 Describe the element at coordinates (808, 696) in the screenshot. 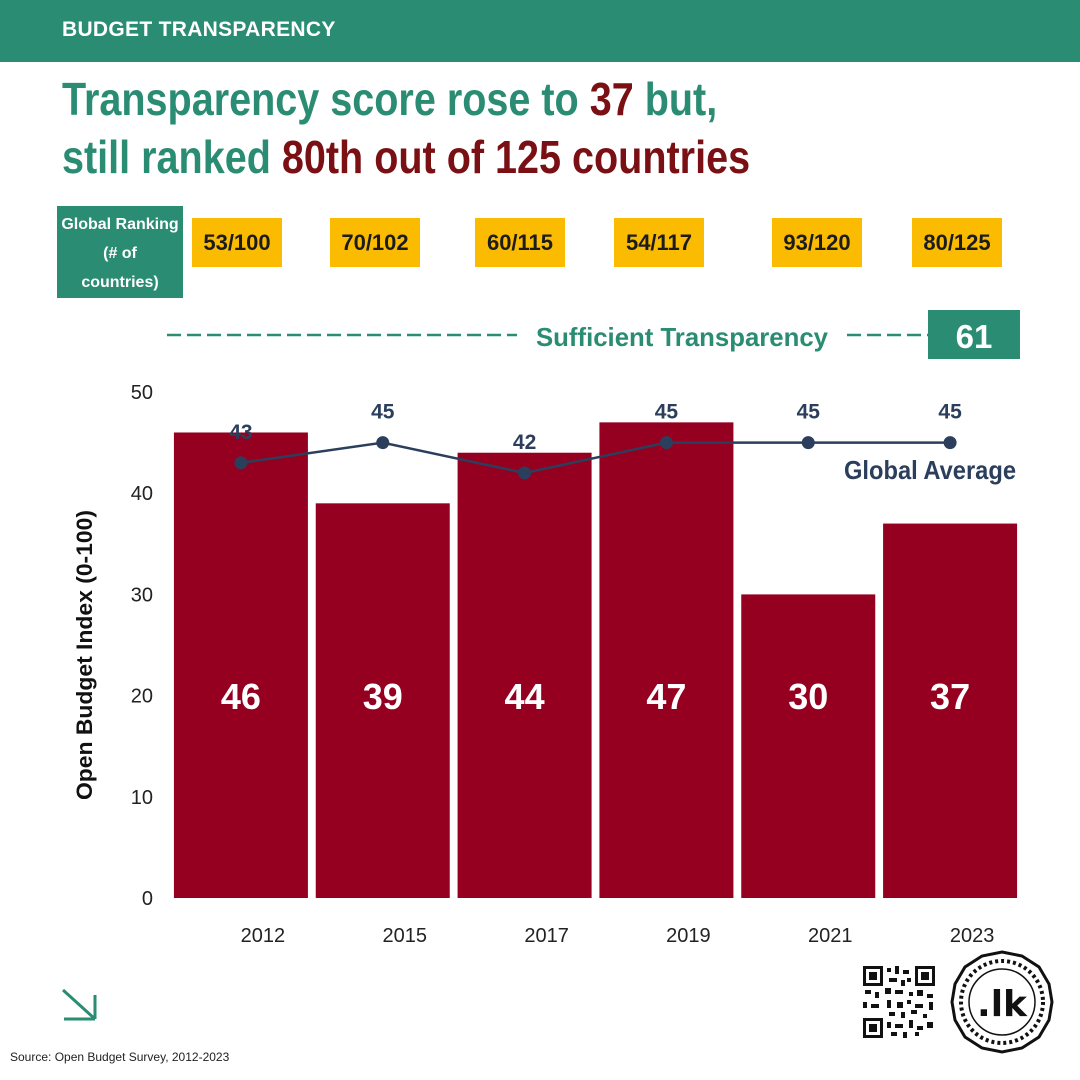

I see `bar-value-label: 30` at that location.